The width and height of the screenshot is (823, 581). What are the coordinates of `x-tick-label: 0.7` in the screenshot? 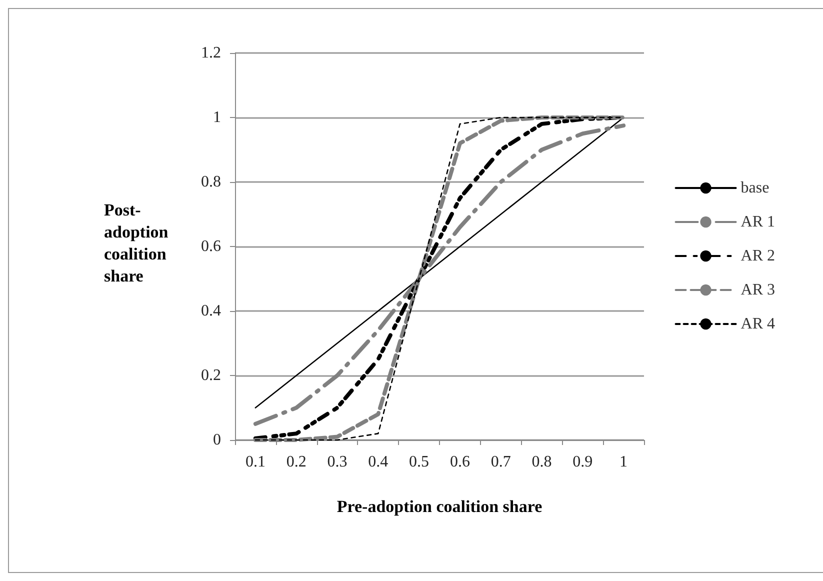 It's located at (500, 462).